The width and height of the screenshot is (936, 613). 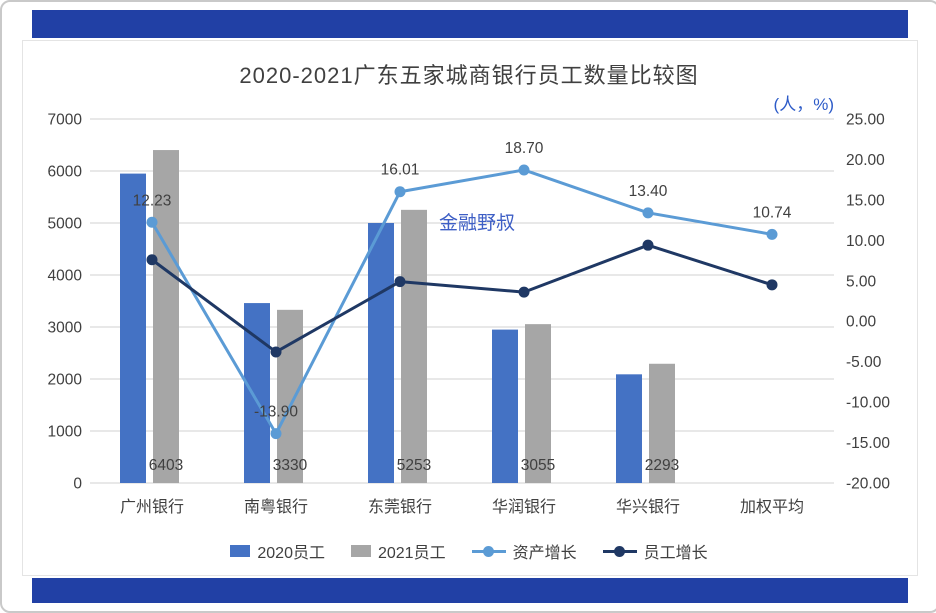 What do you see at coordinates (166, 316) in the screenshot?
I see `bar-2021员工-广州银行` at bounding box center [166, 316].